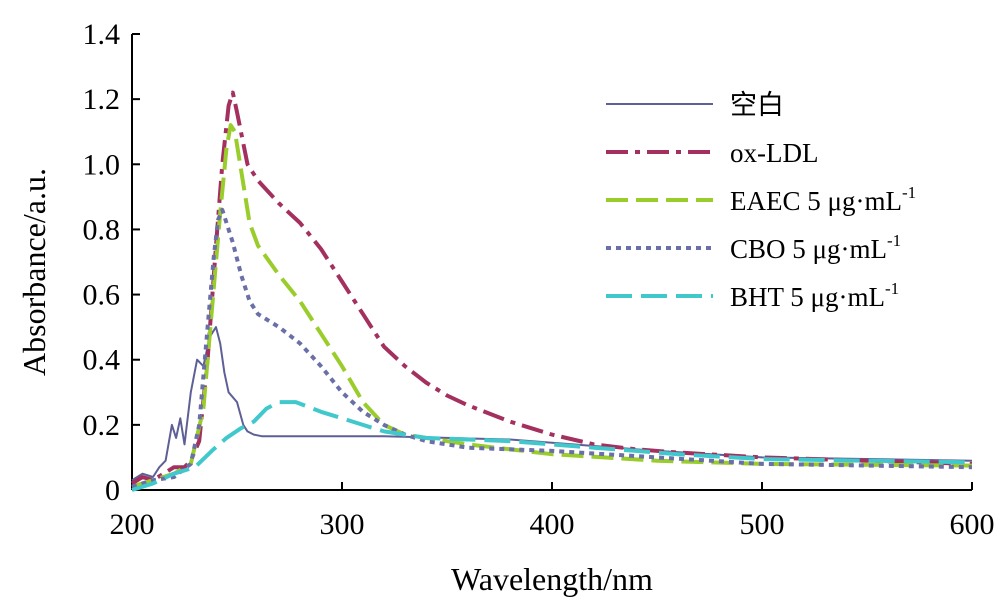 The height and width of the screenshot is (603, 1000). I want to click on y-tick-label: 1.0, so click(102, 164).